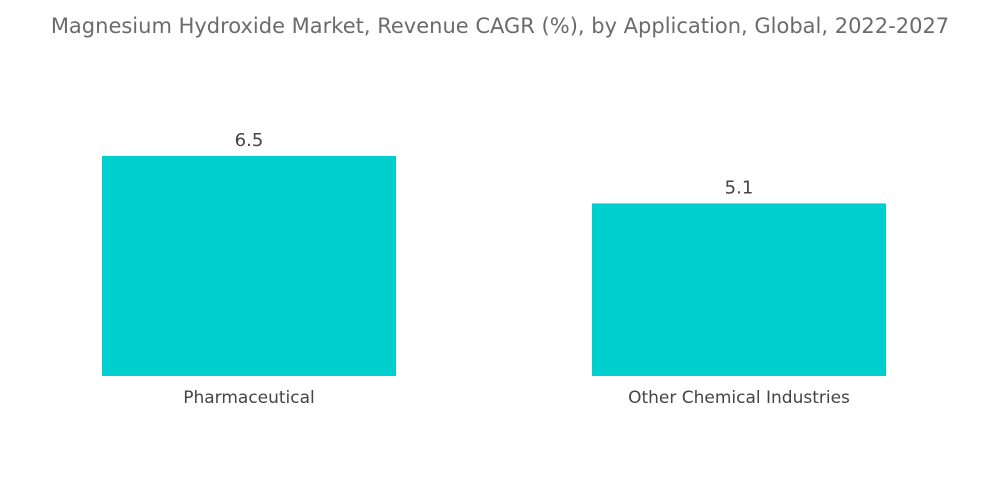  What do you see at coordinates (739, 289) in the screenshot?
I see `bar-other-chemical-industries` at bounding box center [739, 289].